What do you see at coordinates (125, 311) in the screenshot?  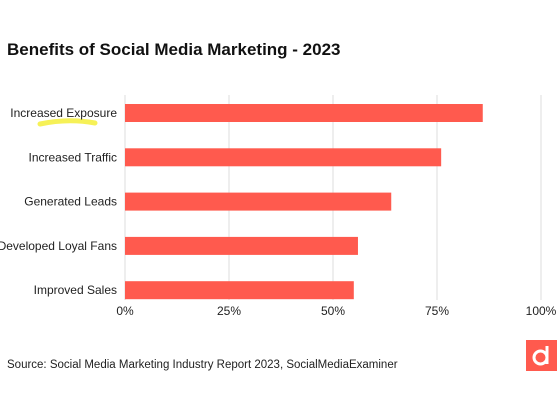 I see `x-tick-label-0: 0%` at bounding box center [125, 311].